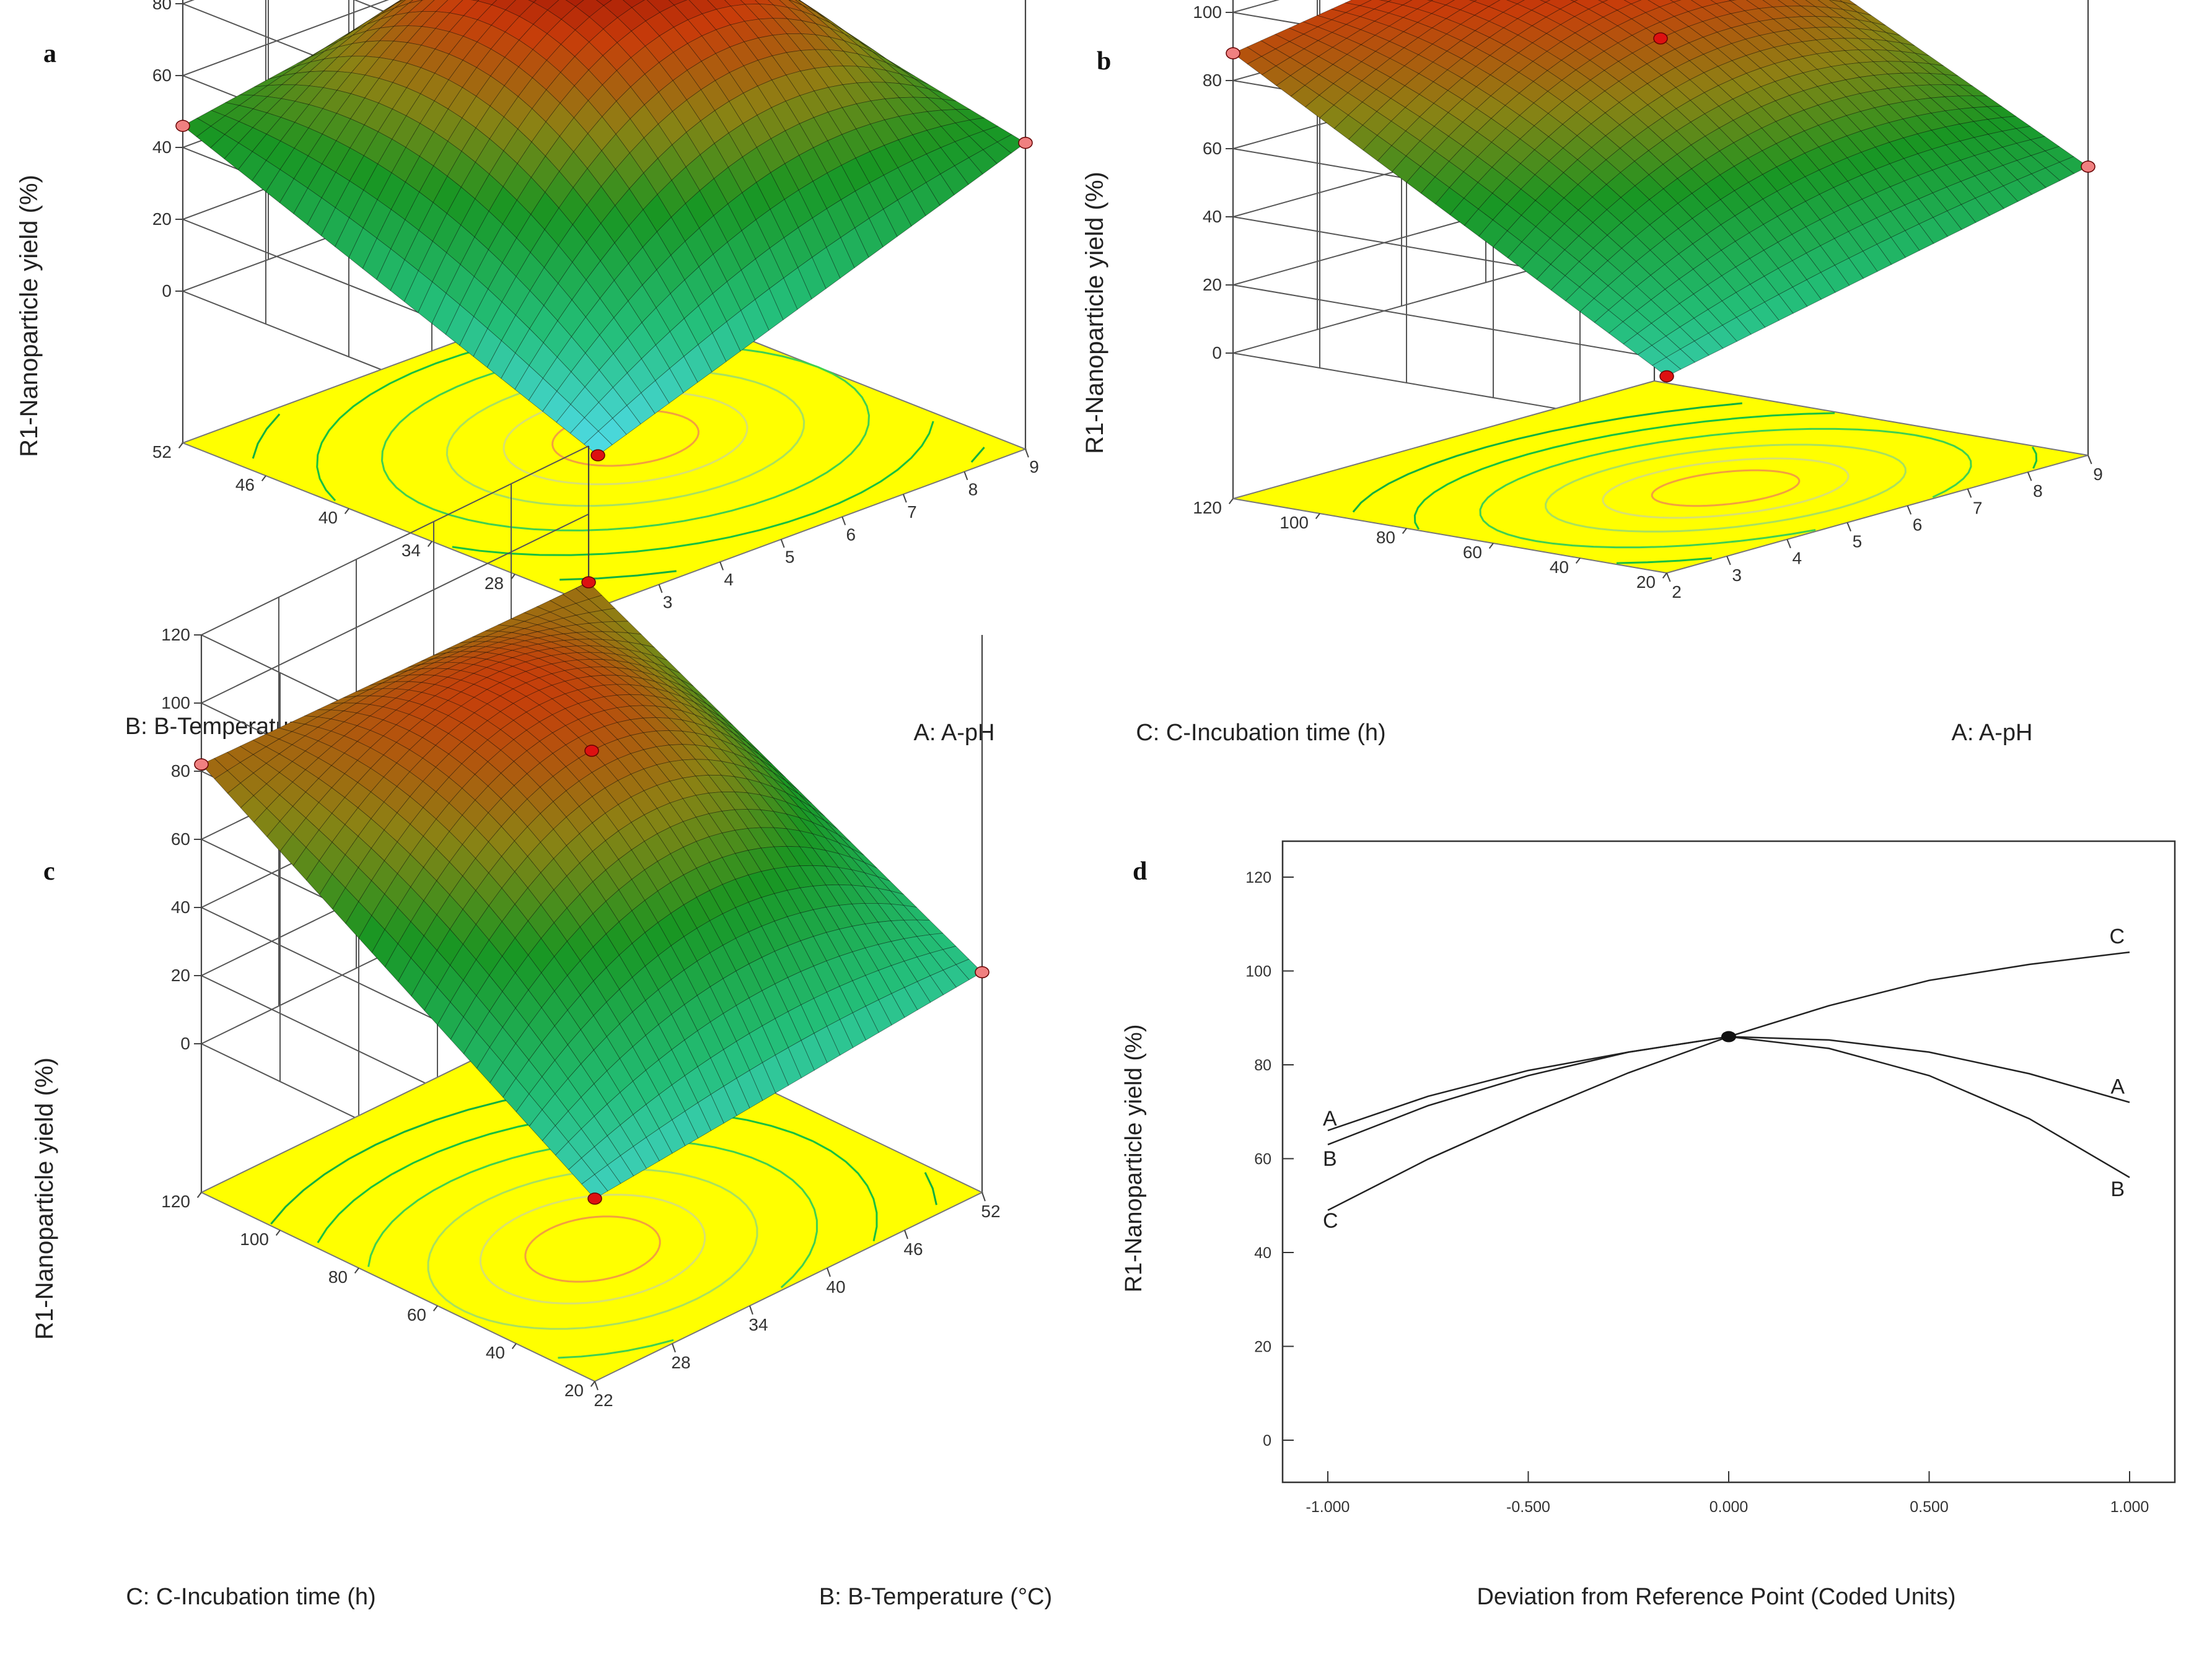 This screenshot has height=1657, width=2212. I want to click on y-tick-label: 100, so click(255, 1239).